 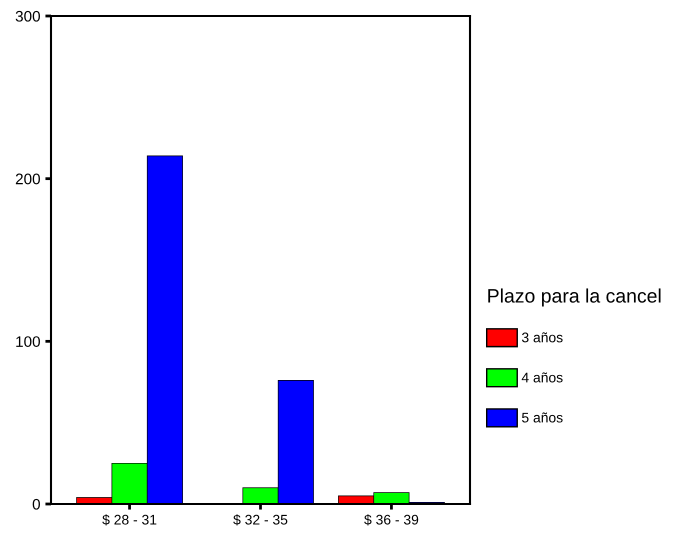 What do you see at coordinates (28, 16) in the screenshot?
I see `y-tick-label: 300` at bounding box center [28, 16].